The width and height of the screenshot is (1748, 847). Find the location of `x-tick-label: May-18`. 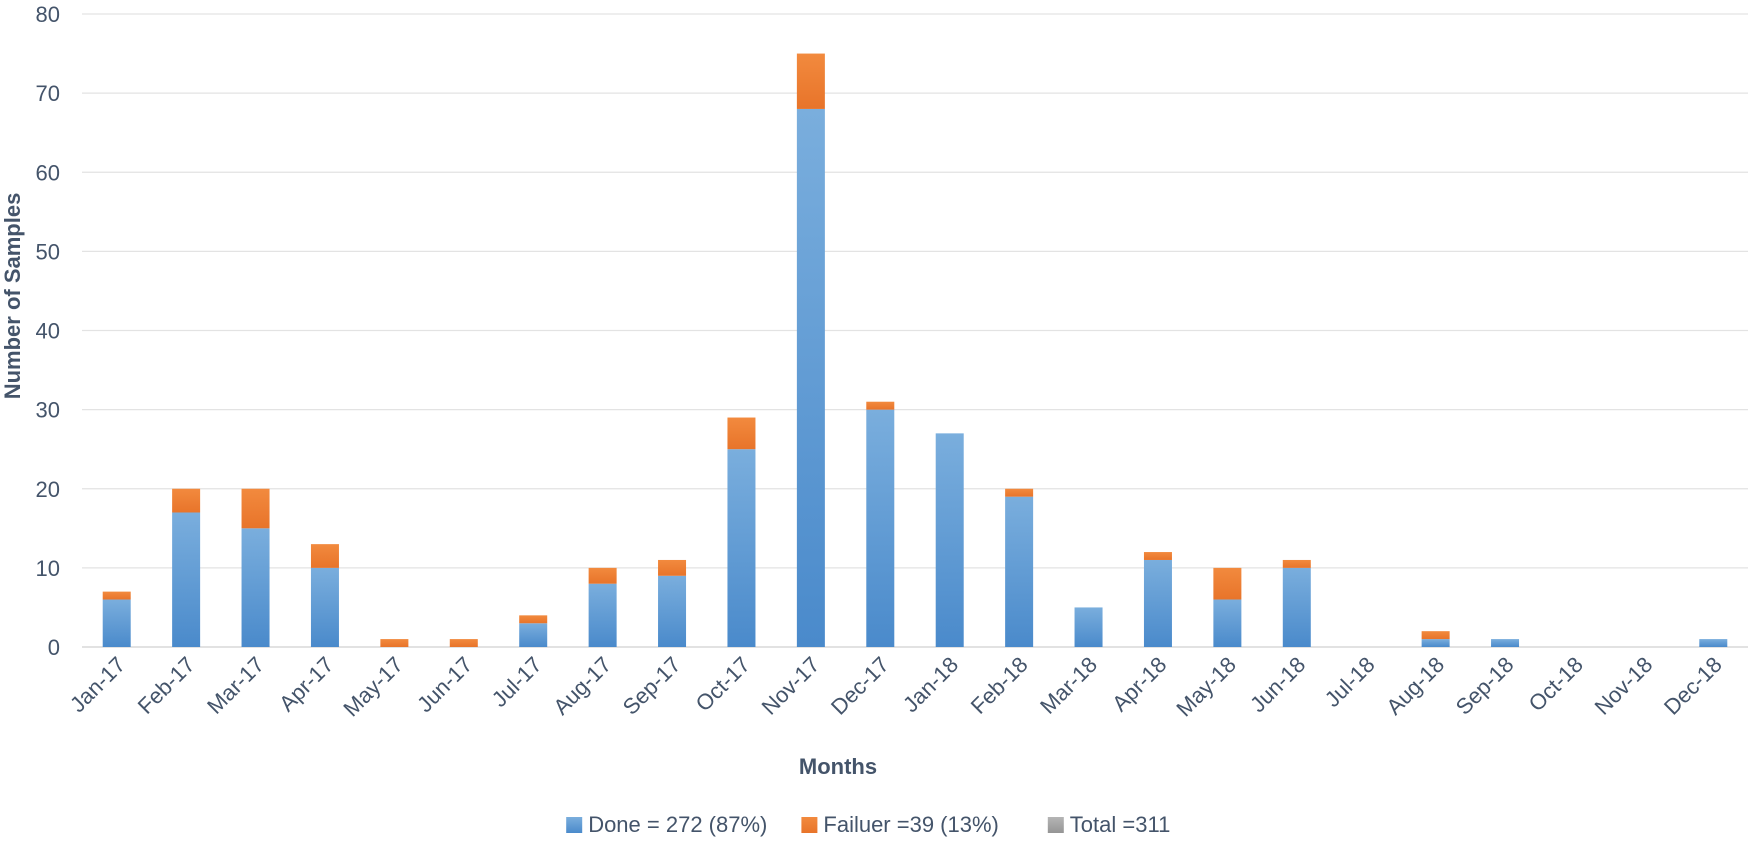

x-tick-label: May-18 is located at coordinates (1206, 687).